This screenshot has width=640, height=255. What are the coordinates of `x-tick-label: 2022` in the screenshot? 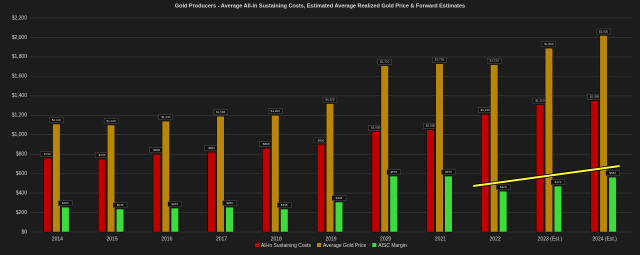 It's located at (495, 239).